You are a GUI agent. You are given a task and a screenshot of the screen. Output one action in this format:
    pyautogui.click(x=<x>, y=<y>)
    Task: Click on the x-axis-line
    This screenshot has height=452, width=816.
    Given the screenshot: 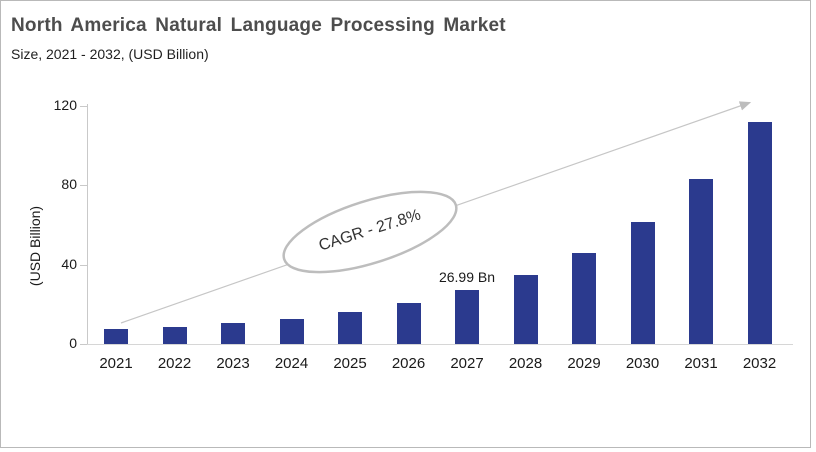 What is the action you would take?
    pyautogui.click(x=440, y=344)
    